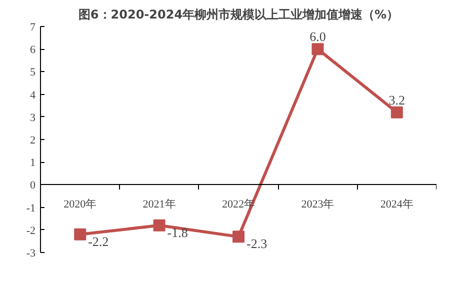 This screenshot has width=460, height=282. I want to click on y-tick-label: 3, so click(33, 118).